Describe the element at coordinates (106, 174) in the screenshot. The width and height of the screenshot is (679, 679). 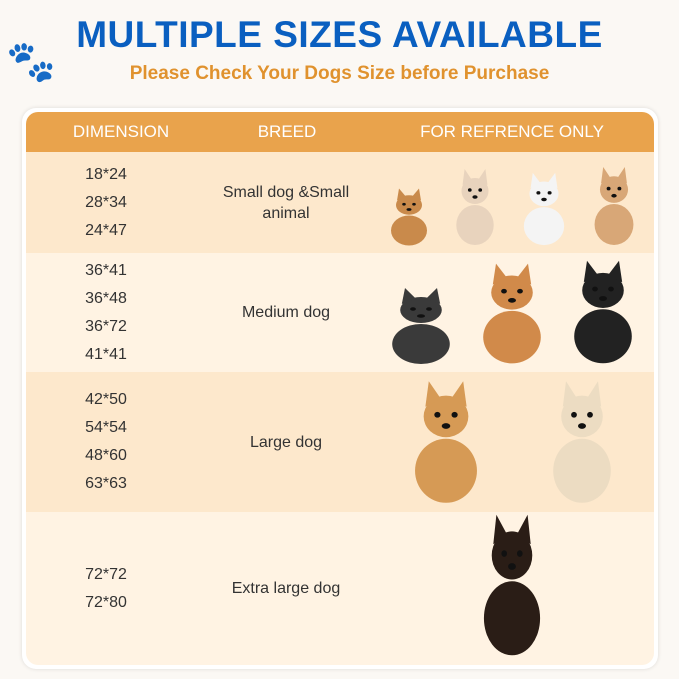
I see `dimension-value: 18*24` at that location.